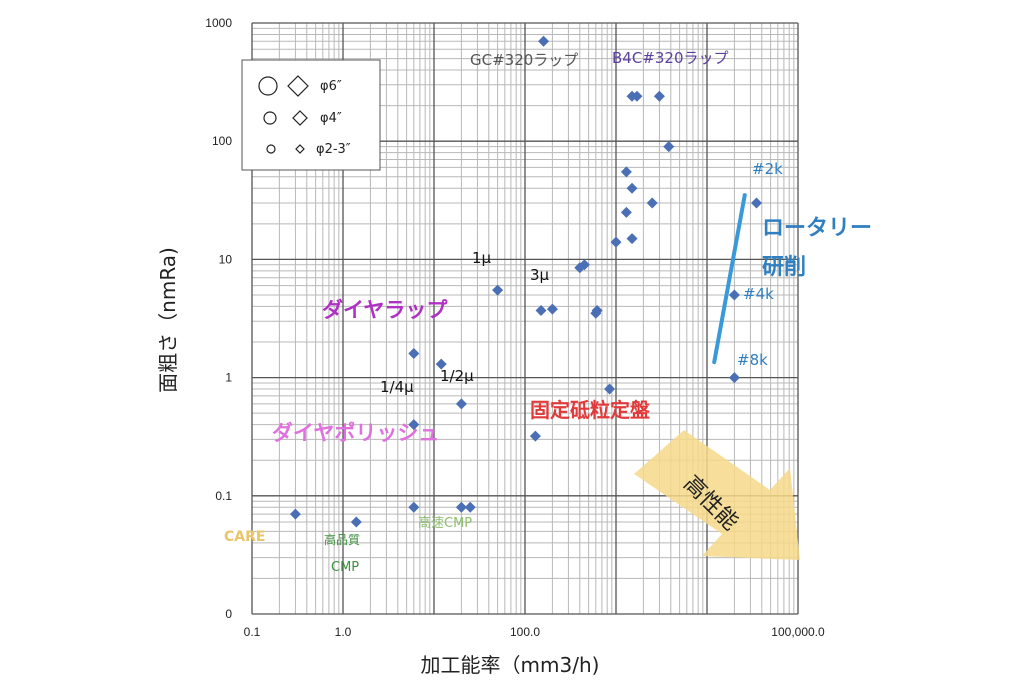 The image size is (1024, 683). I want to click on legend-diamond-medium-icon, so click(300, 118).